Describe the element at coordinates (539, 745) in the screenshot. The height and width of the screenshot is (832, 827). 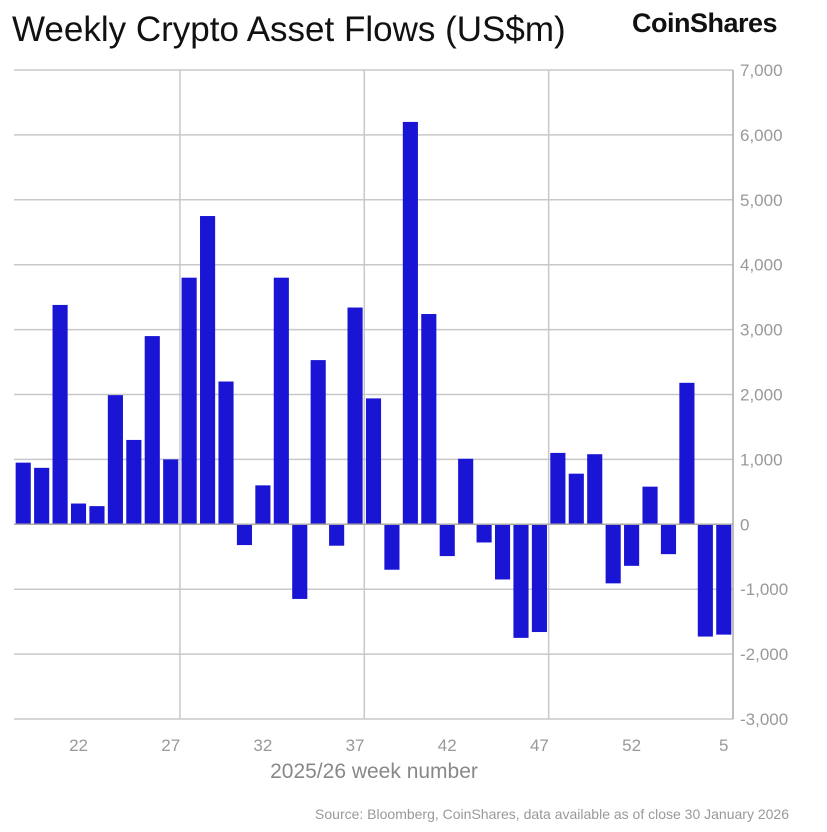
I see `x-tick-label: 47` at that location.